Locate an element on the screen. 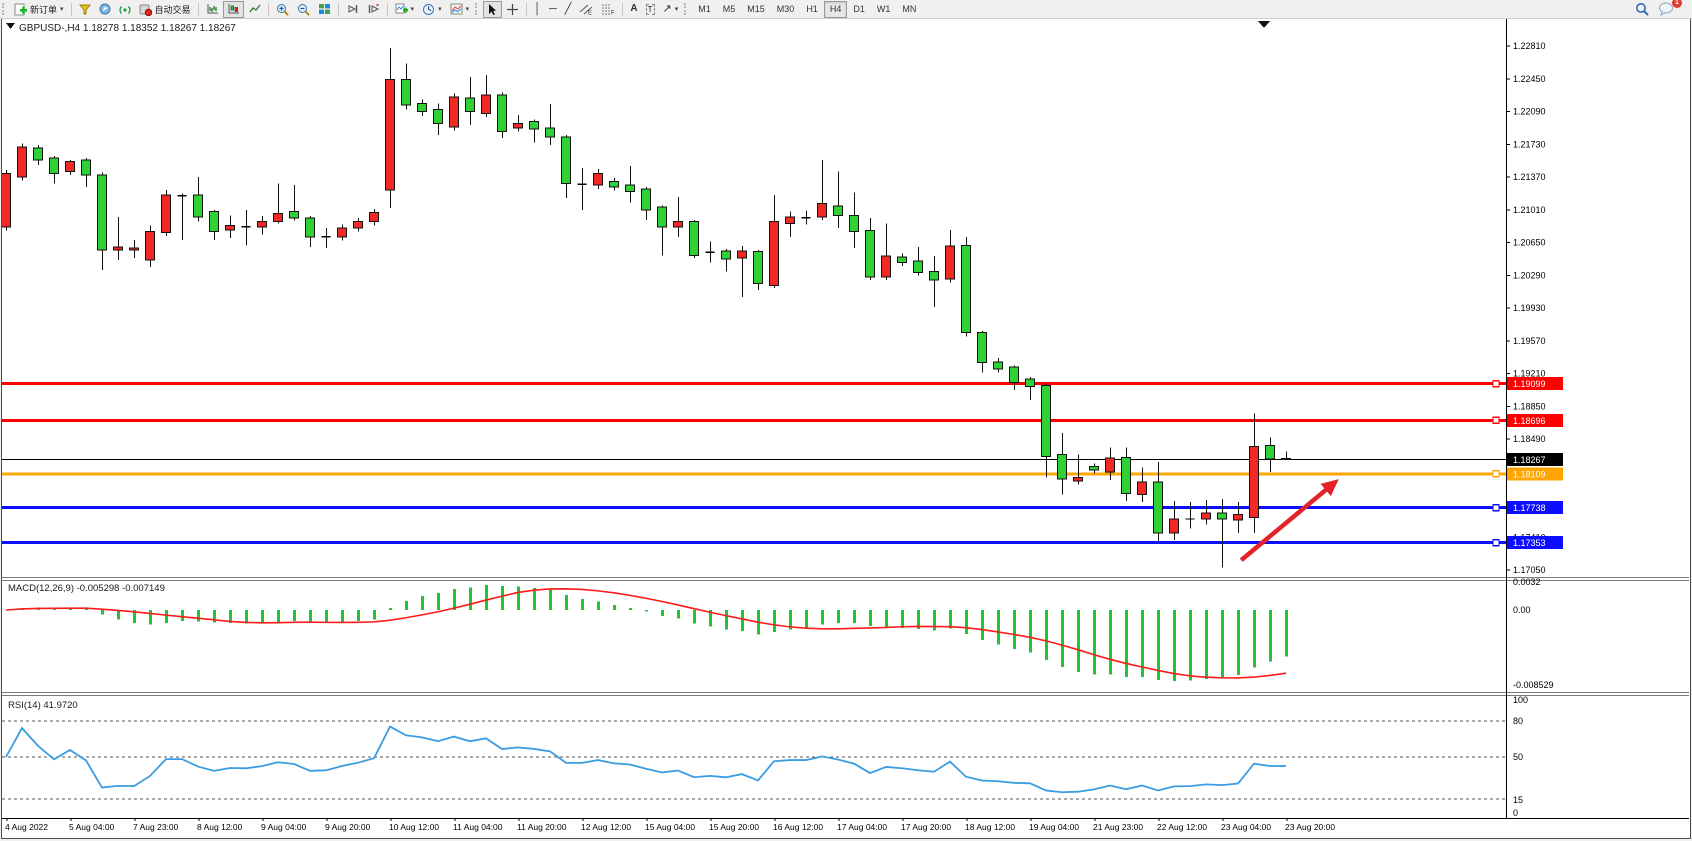 The image size is (1692, 841). auto-scroll-icon is located at coordinates (352, 9).